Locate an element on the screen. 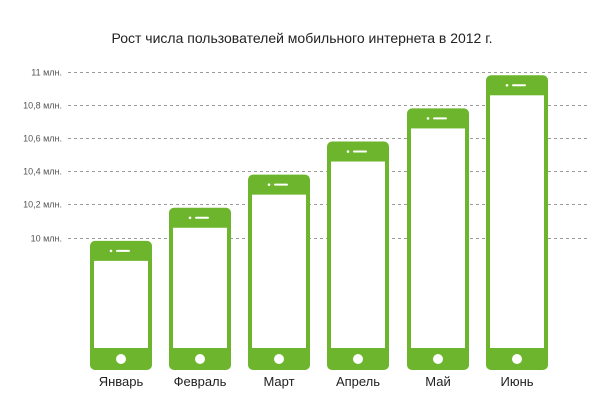 The height and width of the screenshot is (413, 605). x-tick-label: Январь is located at coordinates (121, 381).